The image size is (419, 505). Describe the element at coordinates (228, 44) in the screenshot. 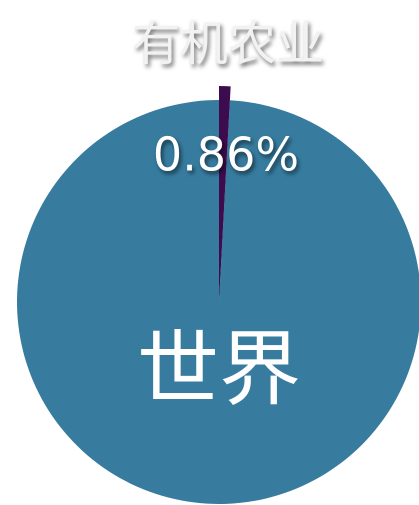

I see `slice-label: 有机农业` at that location.